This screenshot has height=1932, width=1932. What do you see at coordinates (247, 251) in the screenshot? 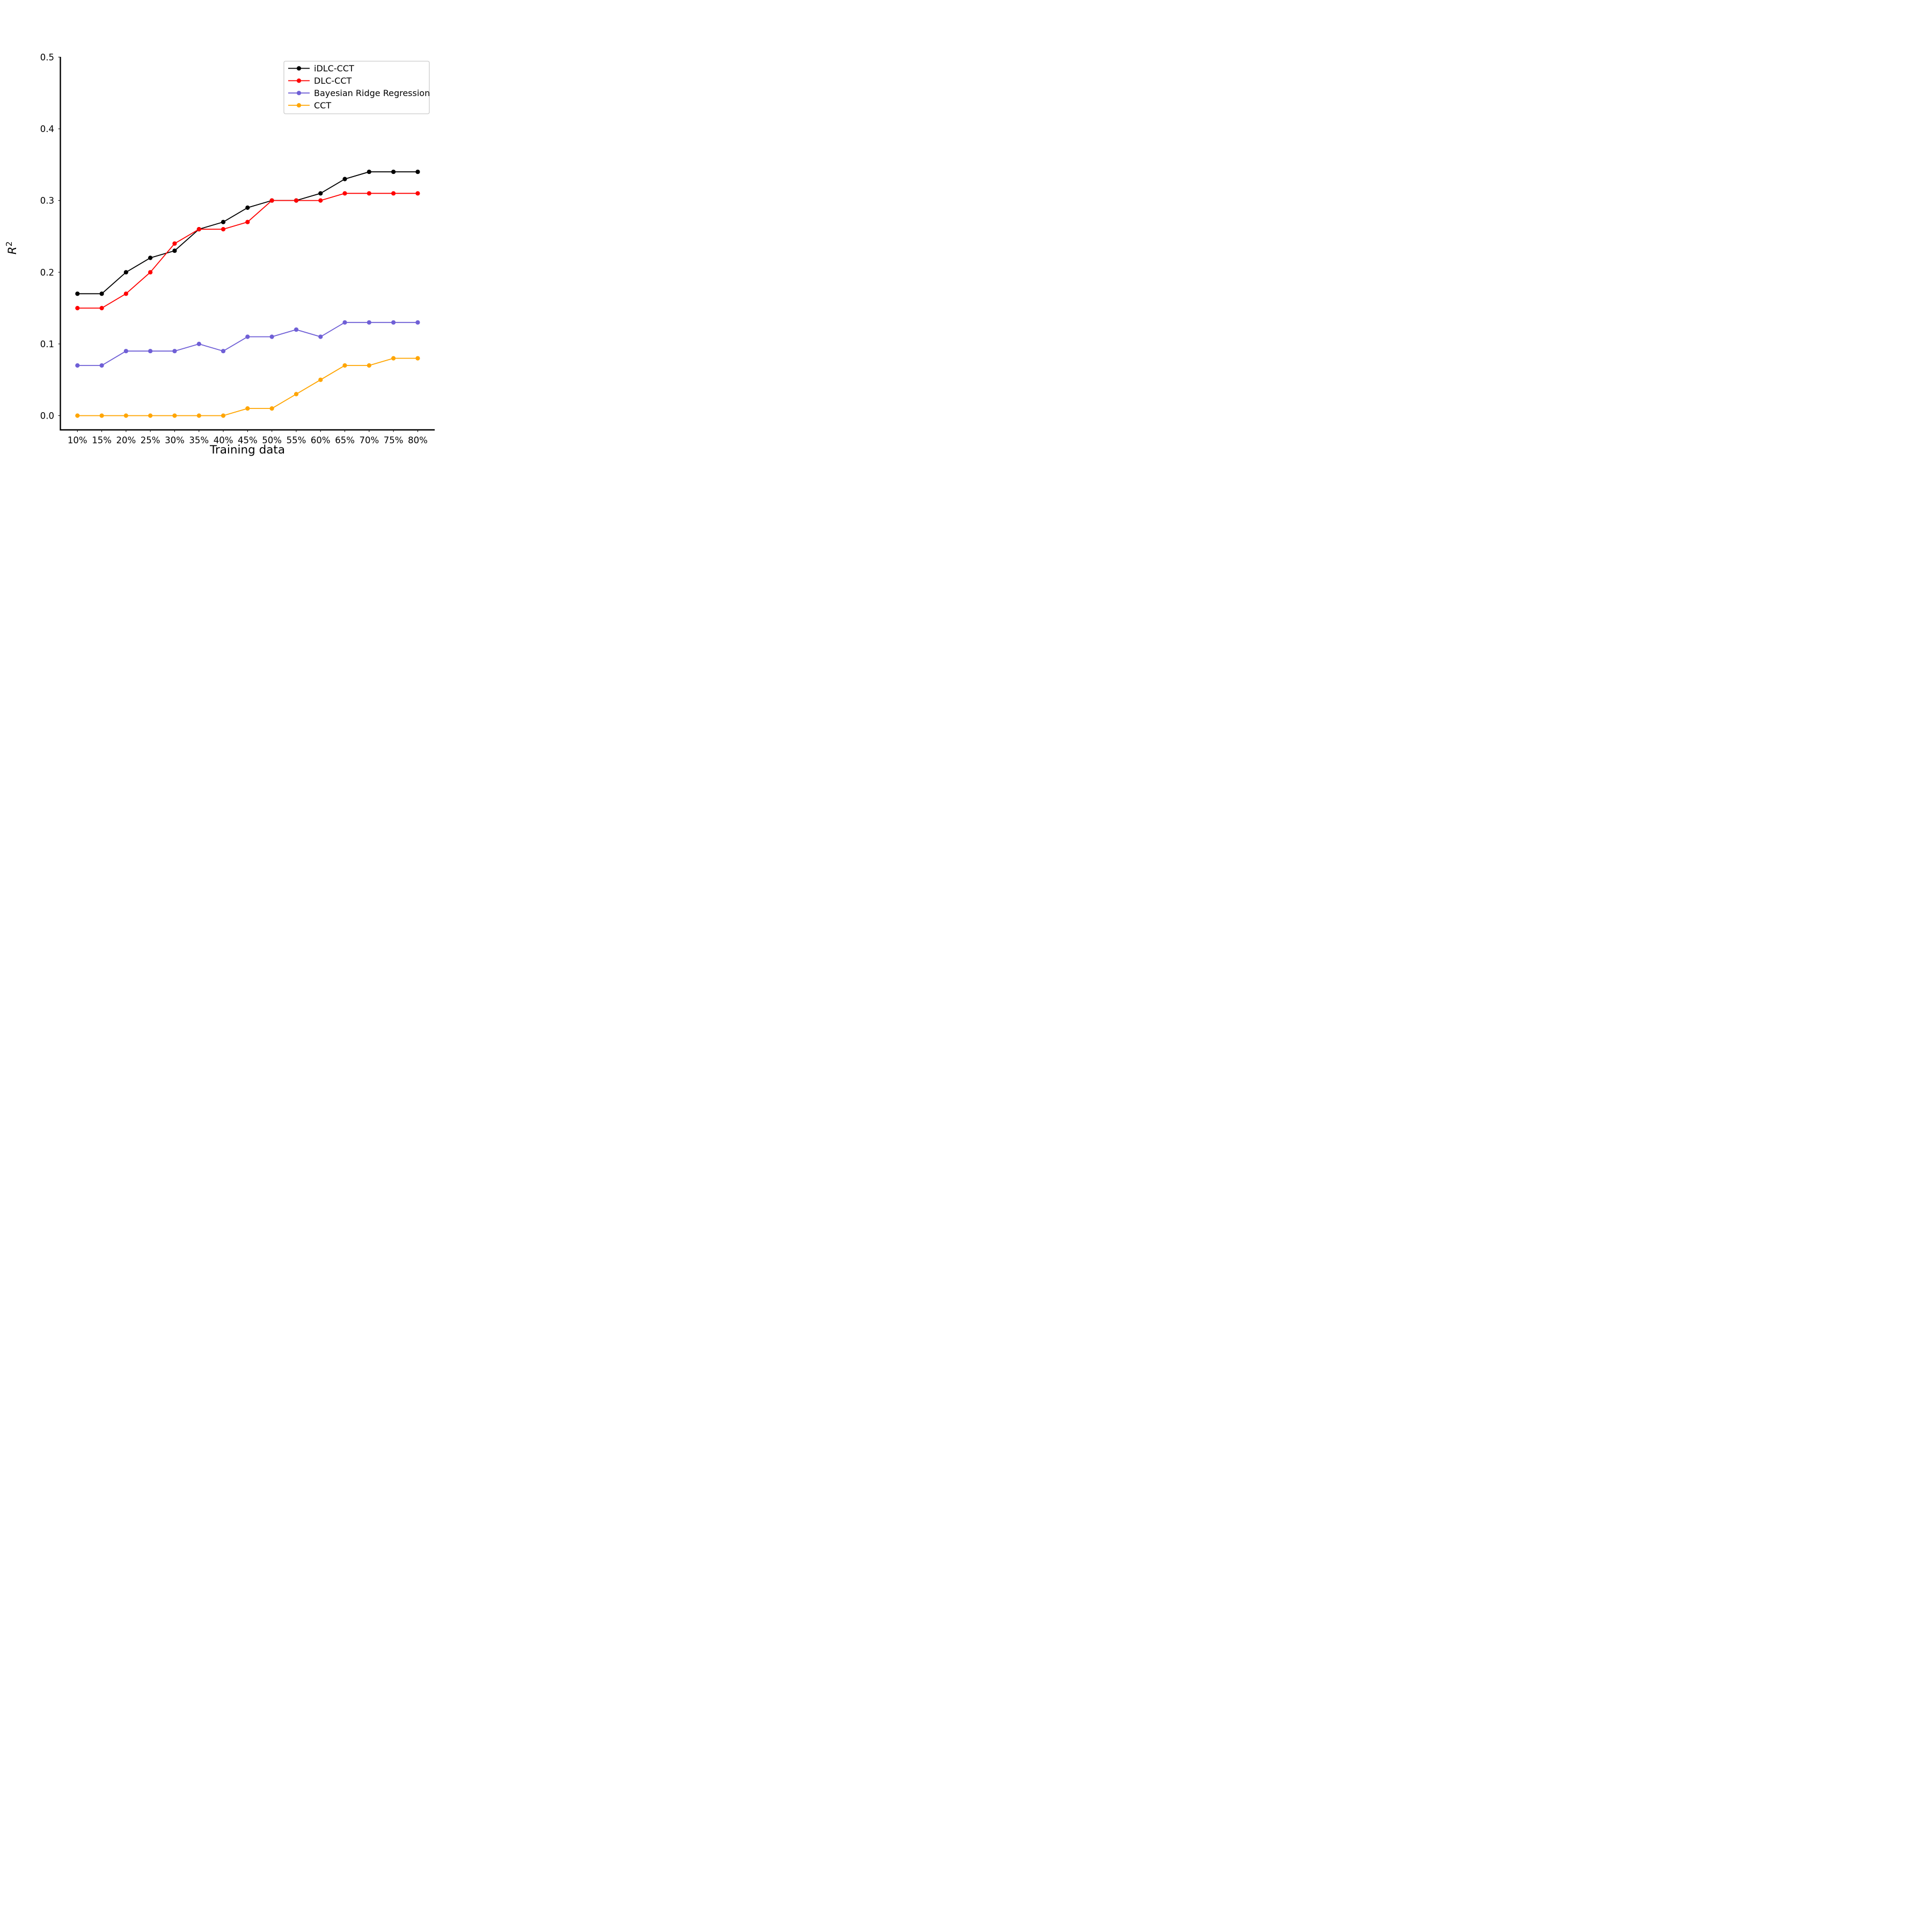
I see `series-line-dlc-cct` at bounding box center [247, 251].